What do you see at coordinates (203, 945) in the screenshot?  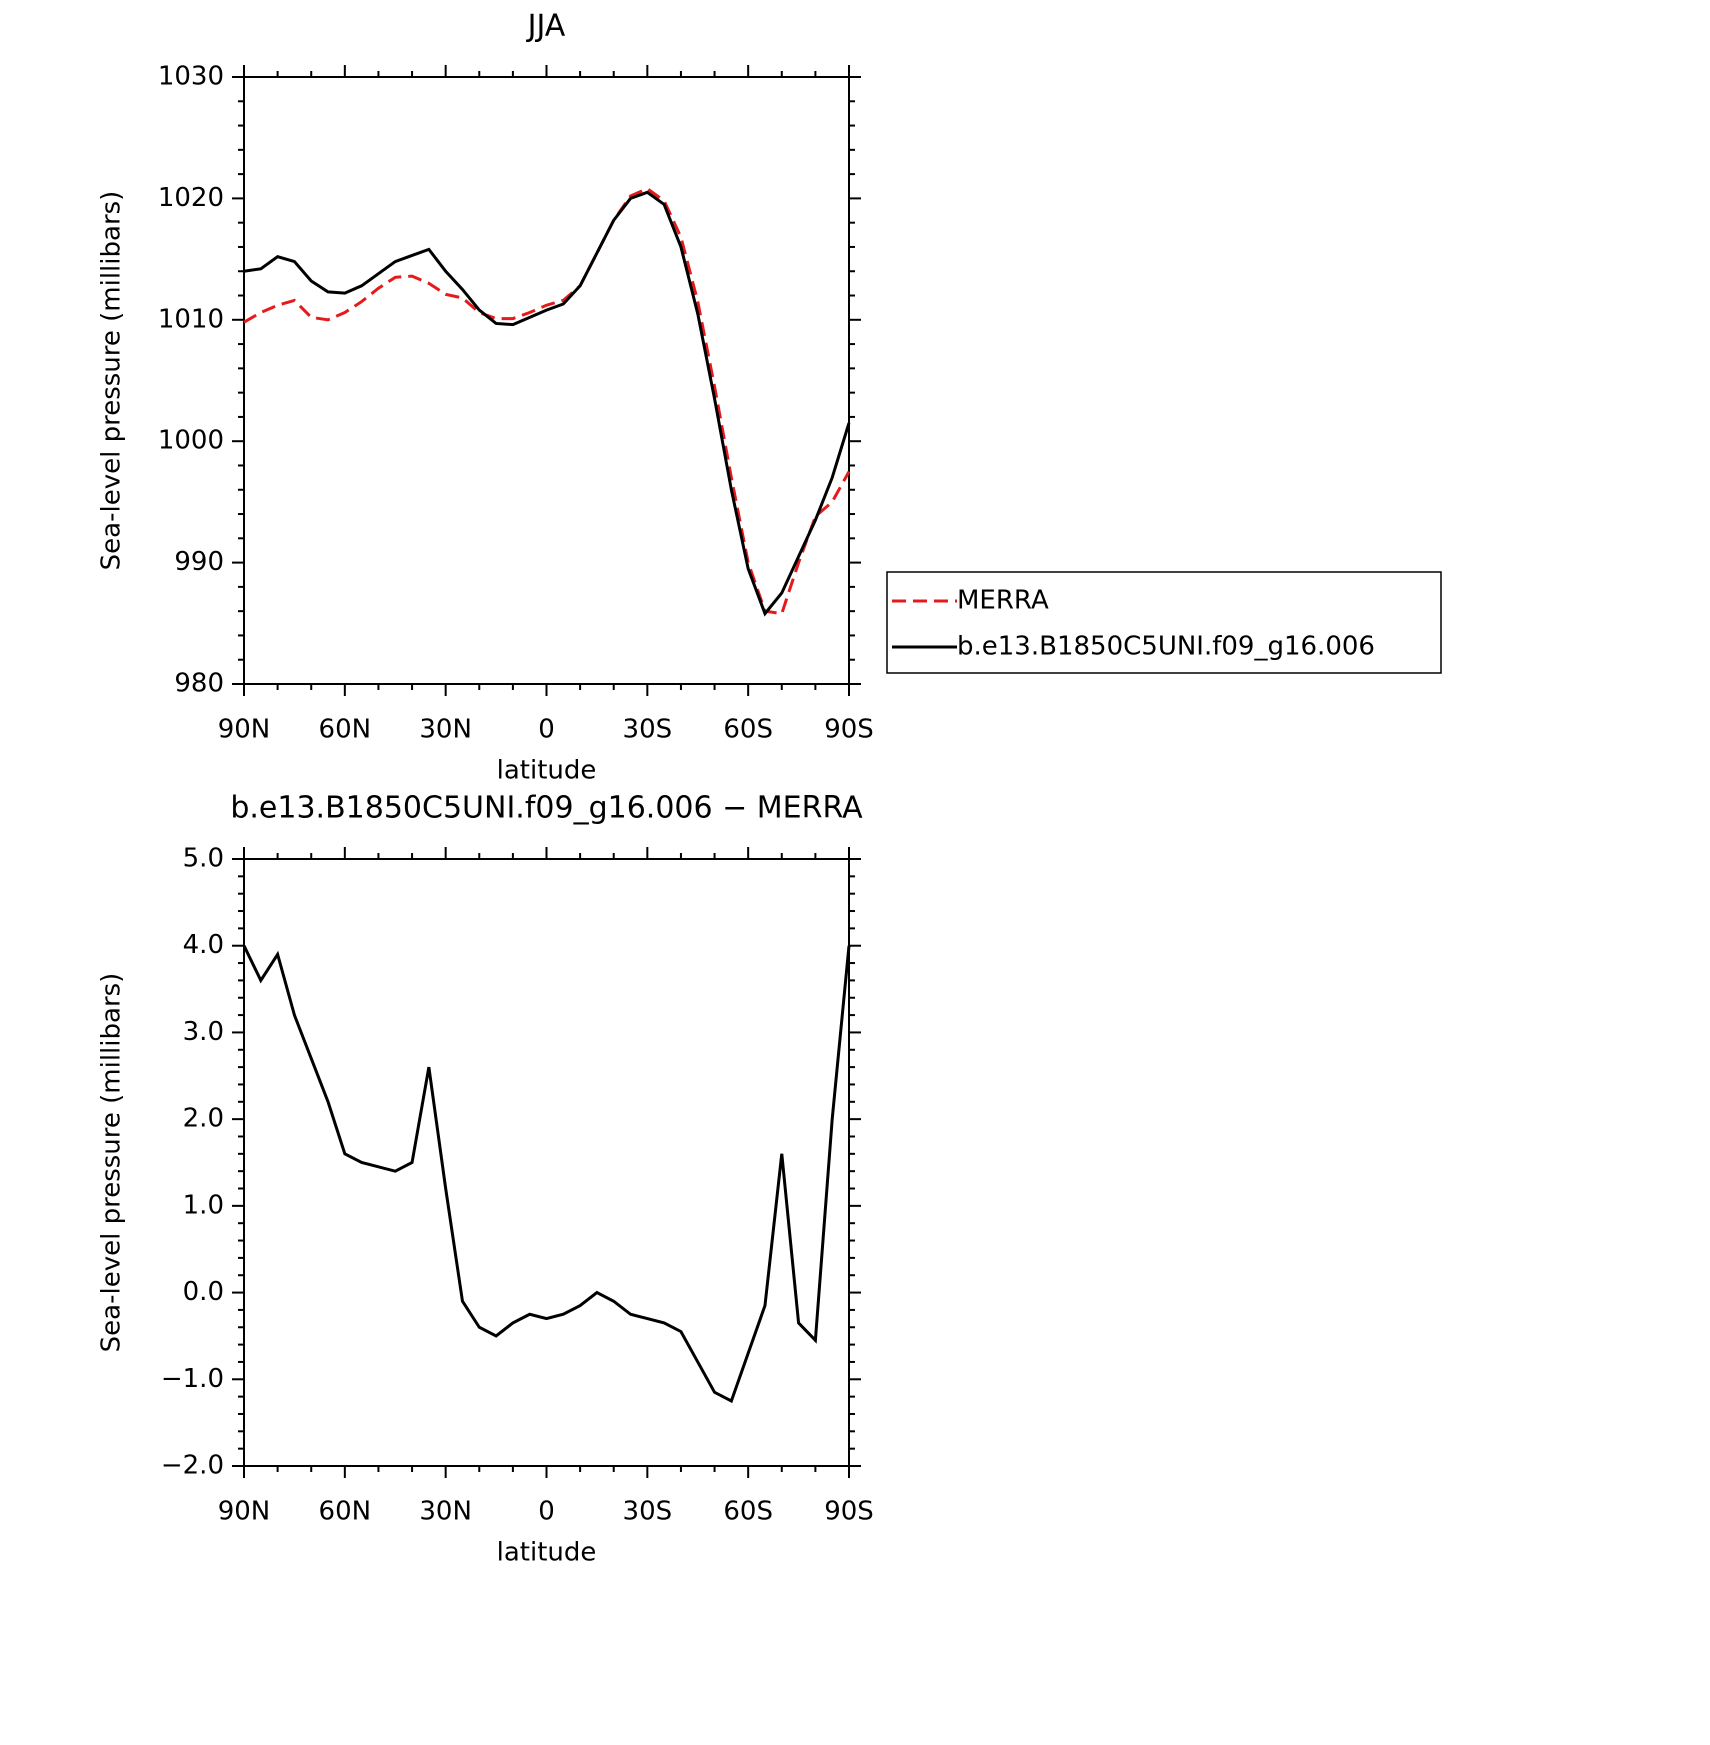 I see `y-tick-label: 4.0` at bounding box center [203, 945].